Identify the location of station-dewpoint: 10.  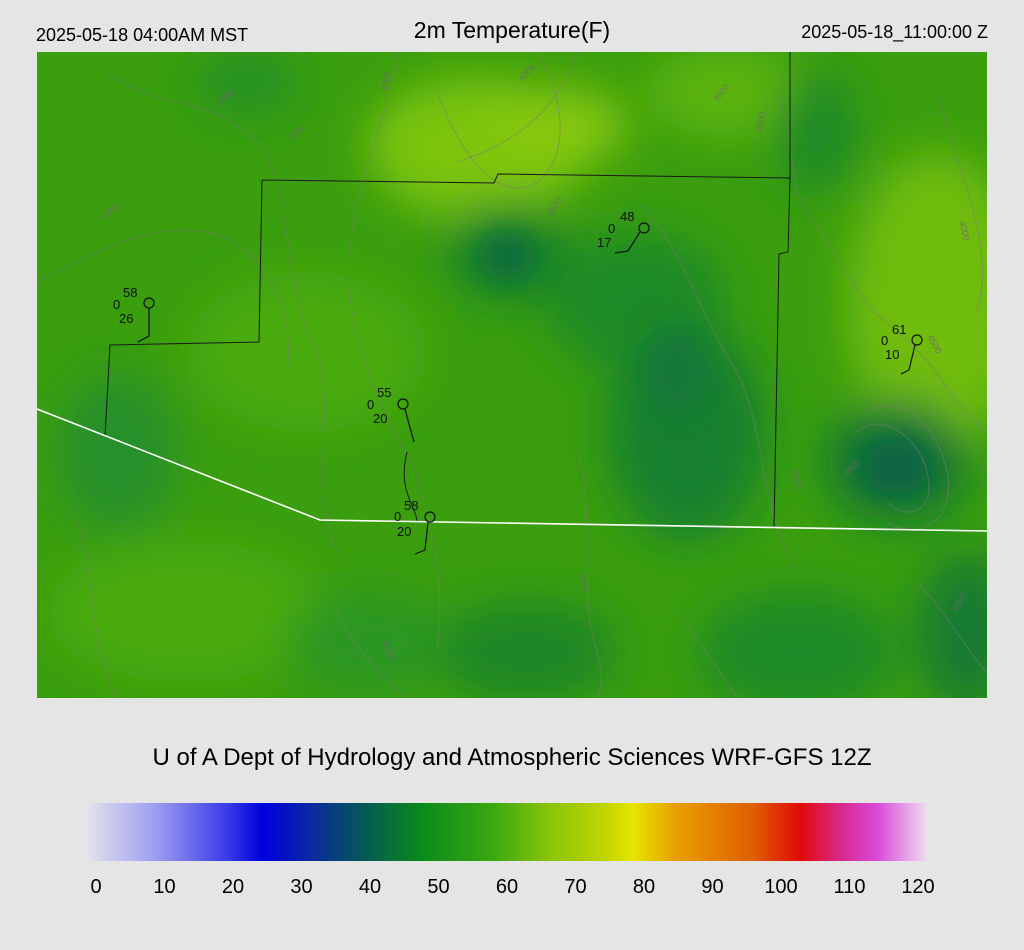
(892, 354).